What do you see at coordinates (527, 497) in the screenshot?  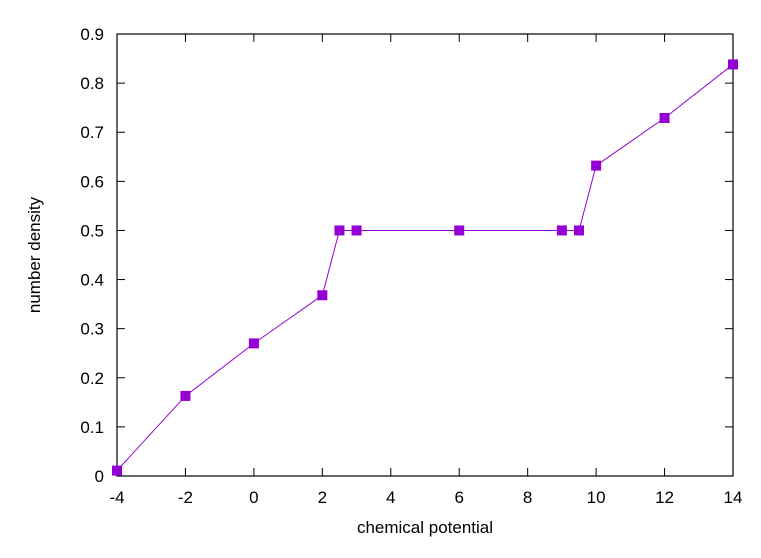 I see `x-tick-label: 8` at bounding box center [527, 497].